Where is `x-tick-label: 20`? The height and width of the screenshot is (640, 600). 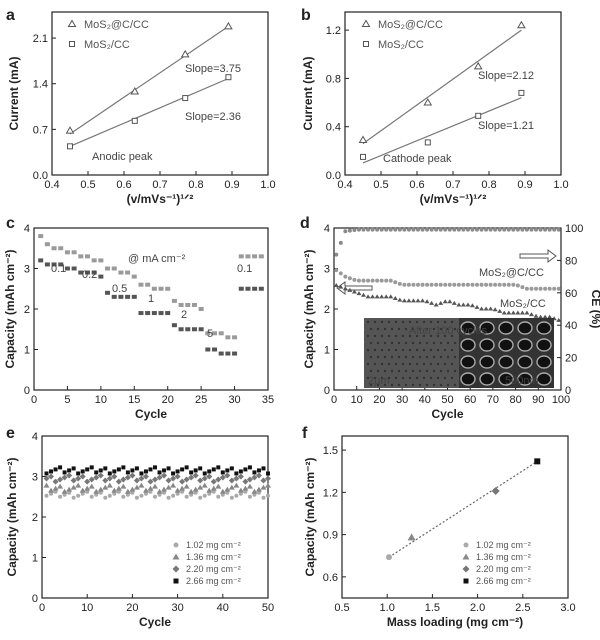 x-tick-label: 20 is located at coordinates (379, 400).